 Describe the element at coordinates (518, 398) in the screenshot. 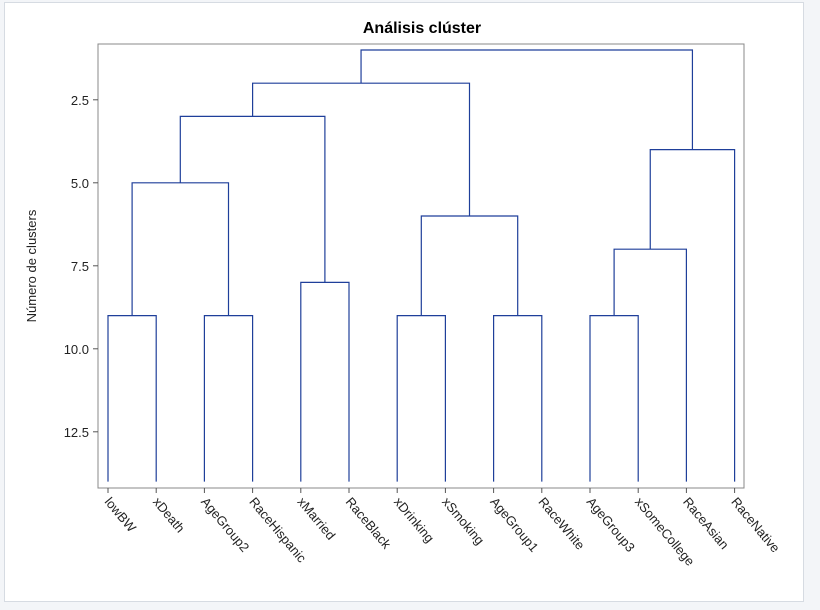

I see `dendrogram-link-m5` at that location.